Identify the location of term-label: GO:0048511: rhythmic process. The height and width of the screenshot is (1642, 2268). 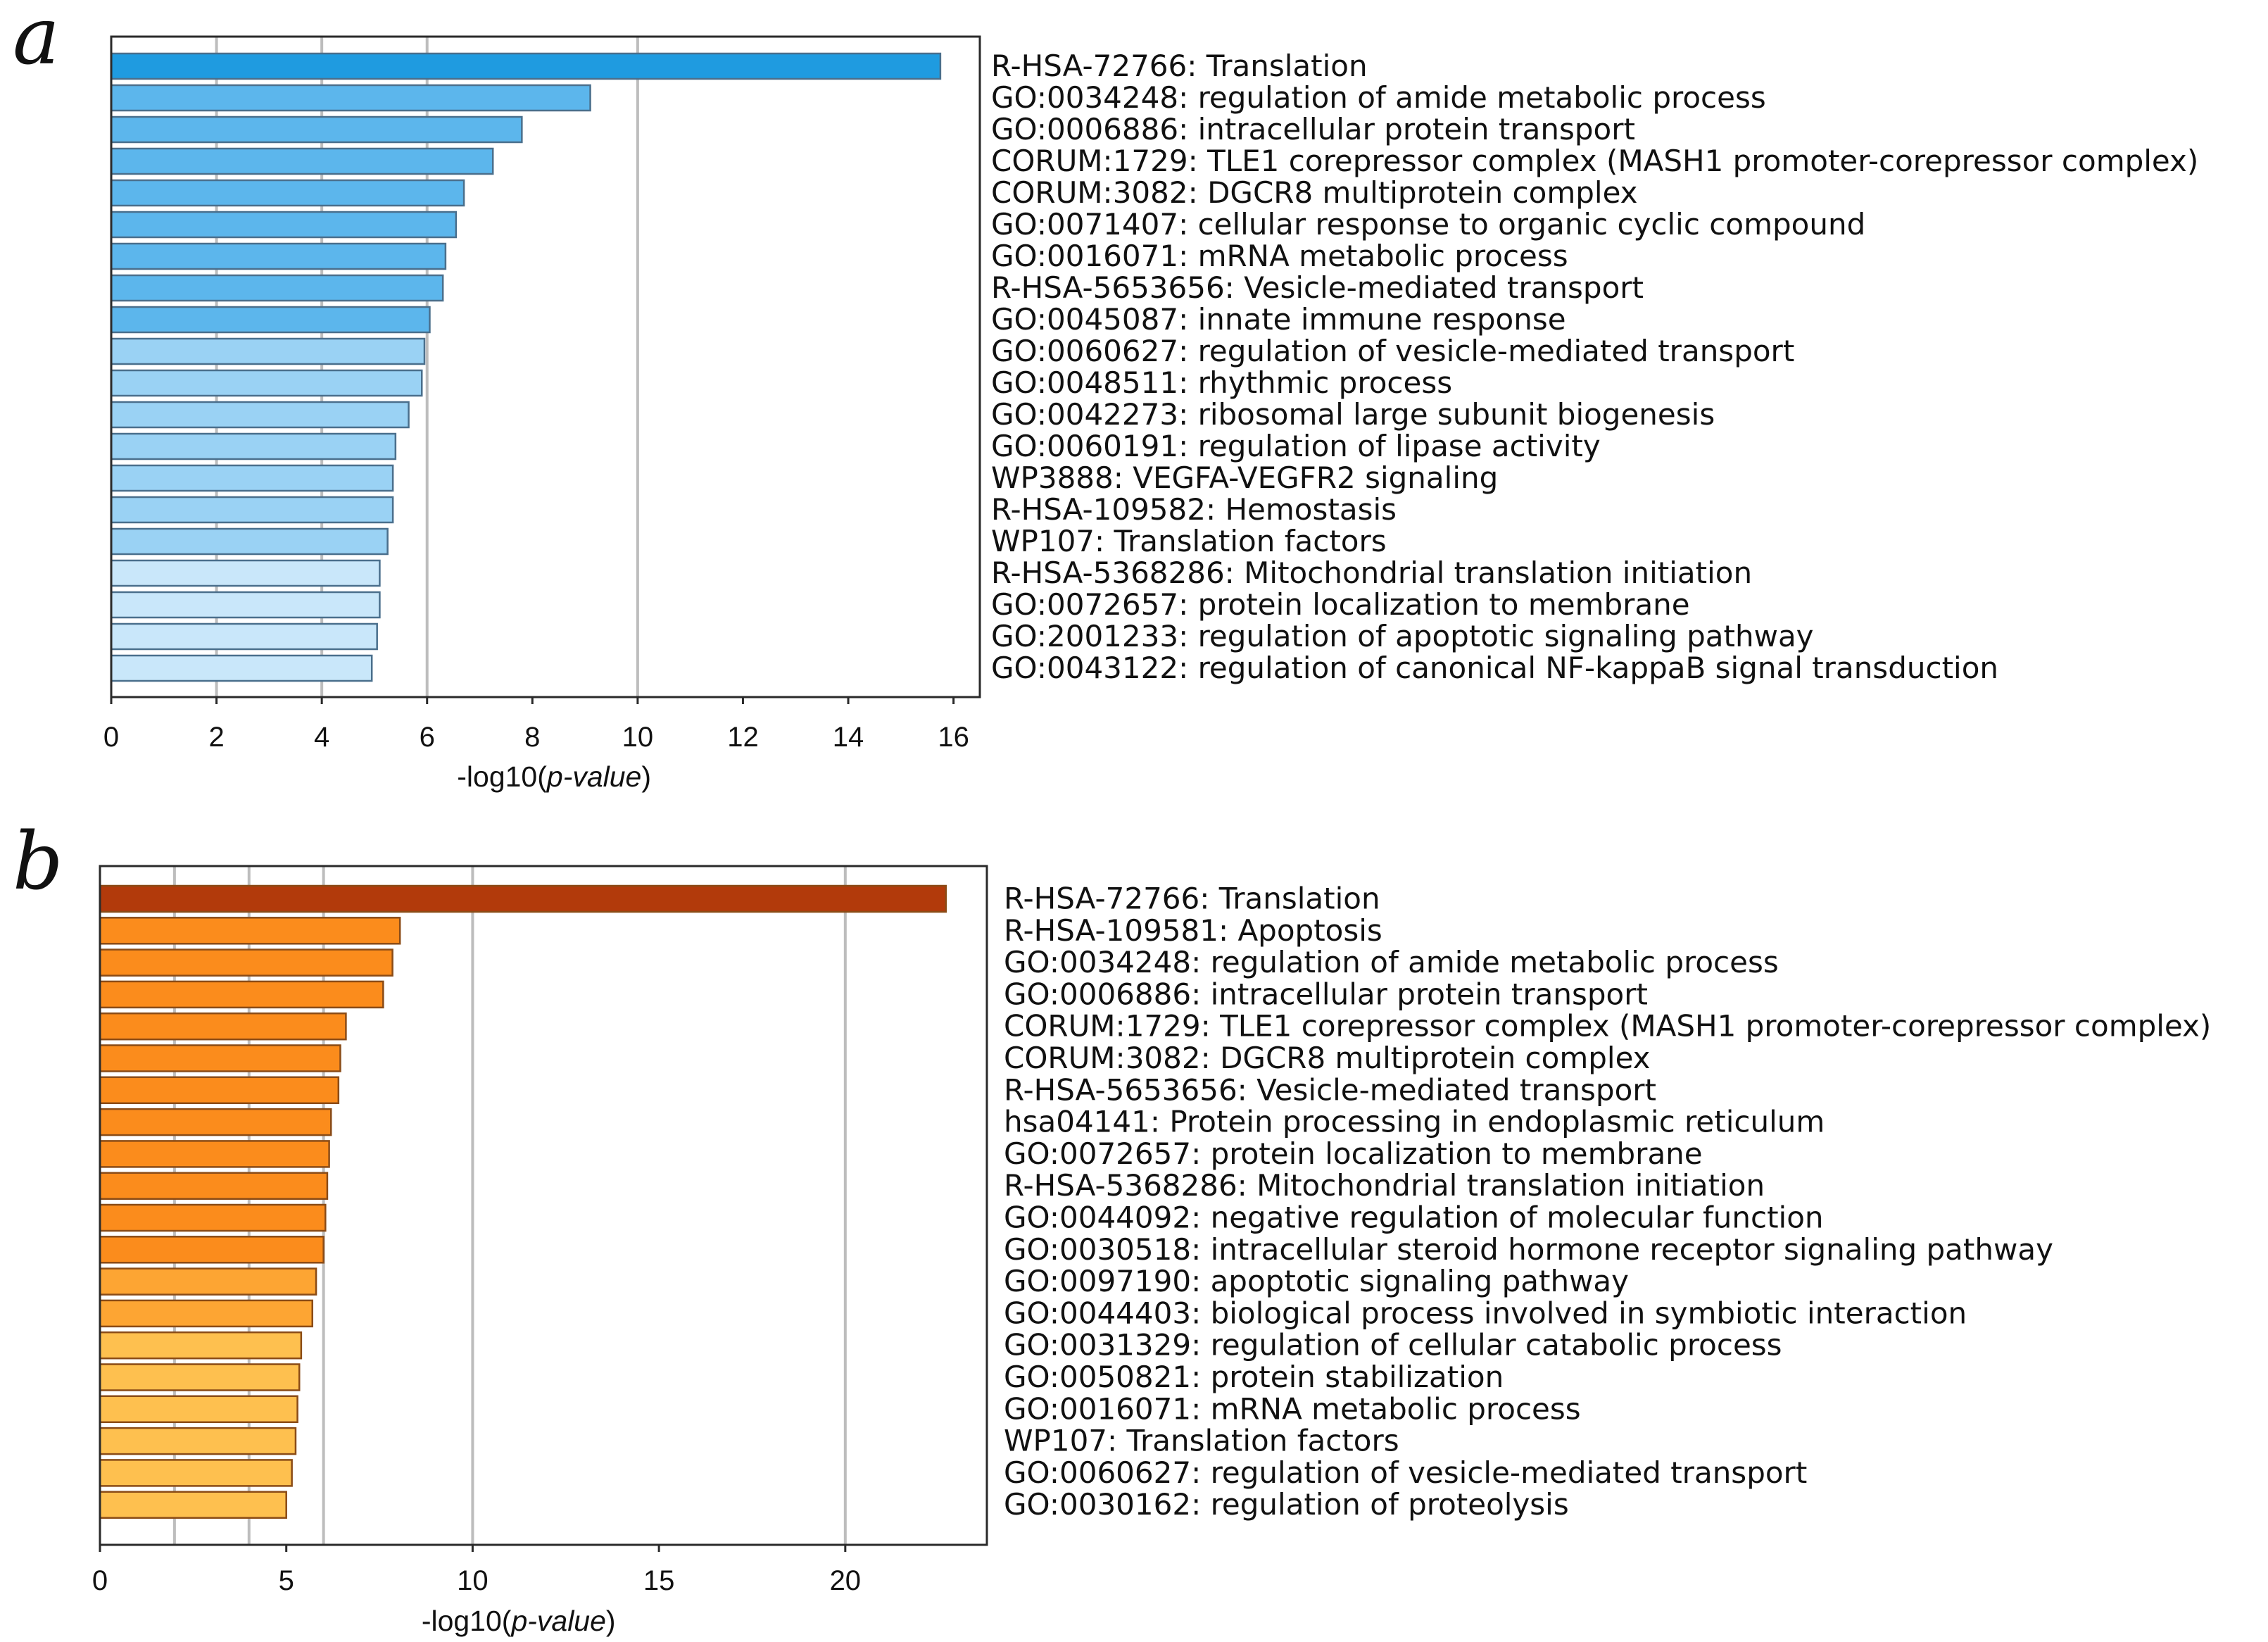
(1222, 382).